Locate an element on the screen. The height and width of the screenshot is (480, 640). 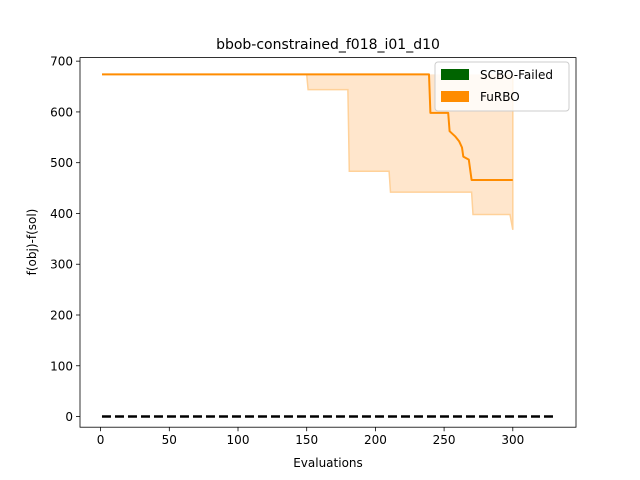
y-tick-label-400: 400 is located at coordinates (61, 214).